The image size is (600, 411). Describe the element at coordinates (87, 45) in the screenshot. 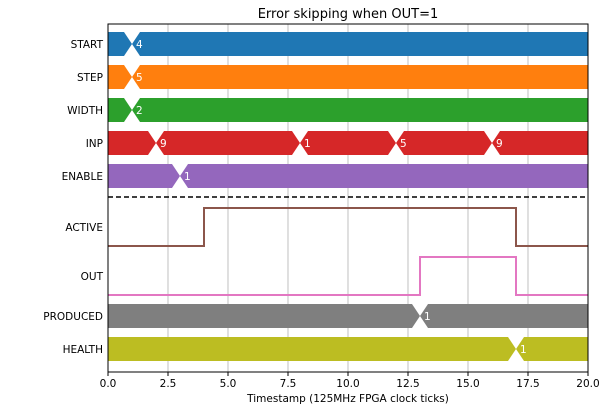

I see `row-label-start: START` at that location.